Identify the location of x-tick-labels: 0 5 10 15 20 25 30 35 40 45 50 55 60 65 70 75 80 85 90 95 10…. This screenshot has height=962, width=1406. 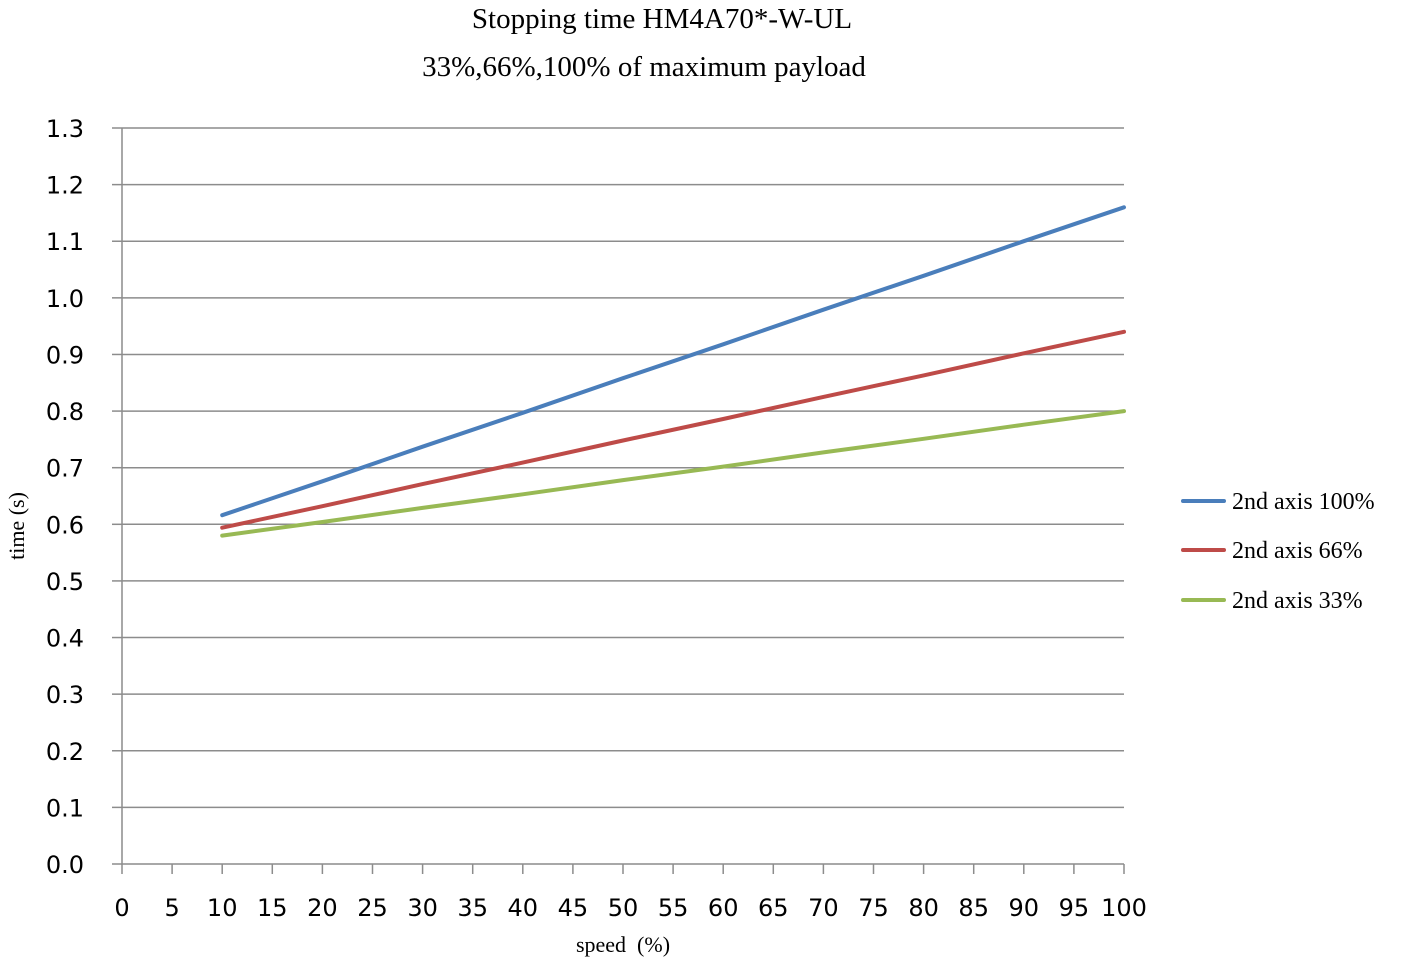
(630, 908).